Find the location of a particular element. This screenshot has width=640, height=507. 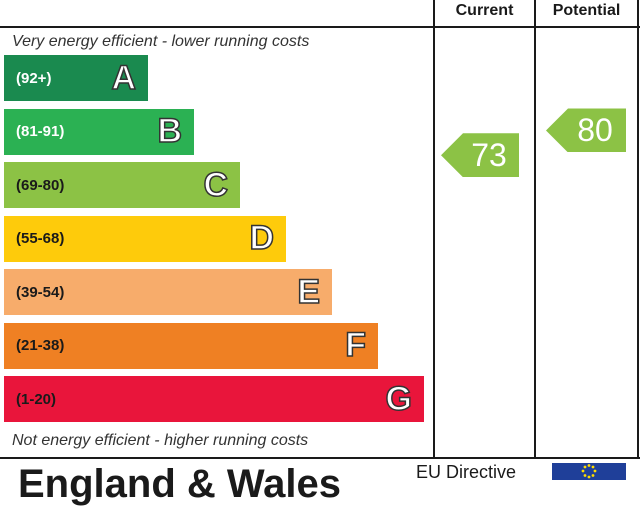

band-letter: F is located at coordinates (355, 345).